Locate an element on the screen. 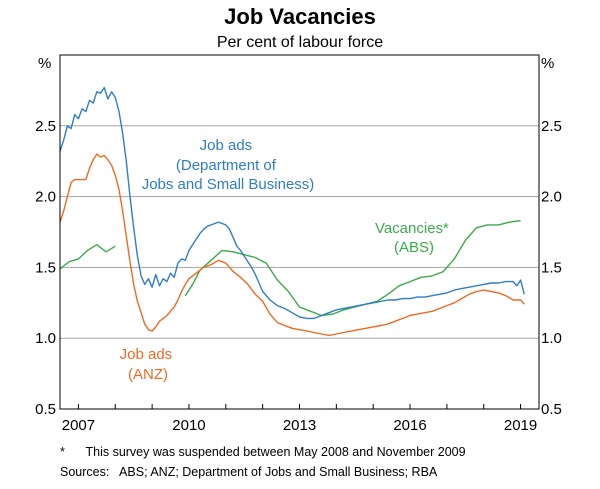 The image size is (600, 489). series-label-abs-line-1: Vacancies* is located at coordinates (412, 228).